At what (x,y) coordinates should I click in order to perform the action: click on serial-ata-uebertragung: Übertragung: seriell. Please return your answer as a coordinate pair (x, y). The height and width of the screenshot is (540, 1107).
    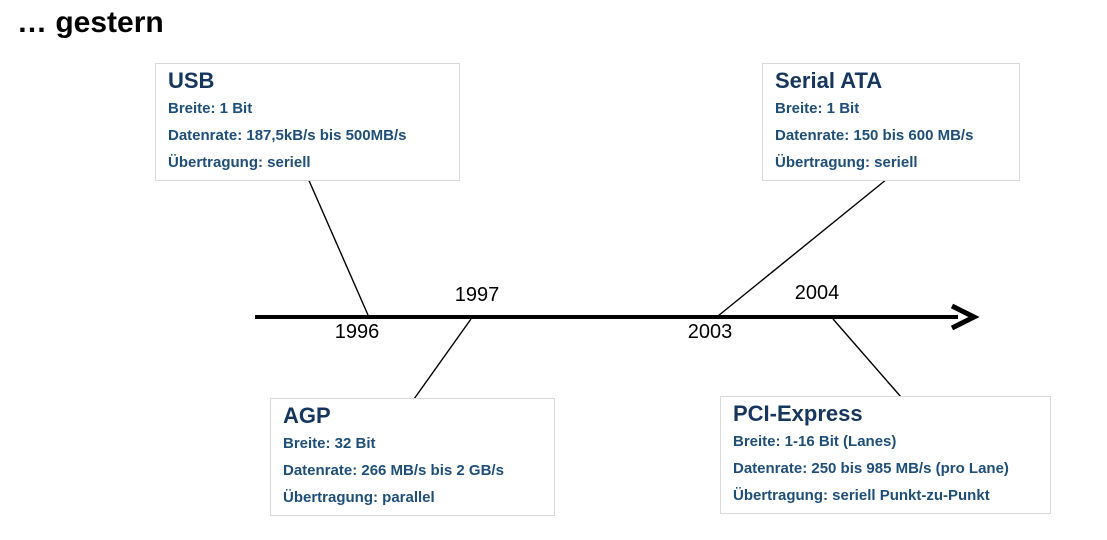
    Looking at the image, I should click on (846, 162).